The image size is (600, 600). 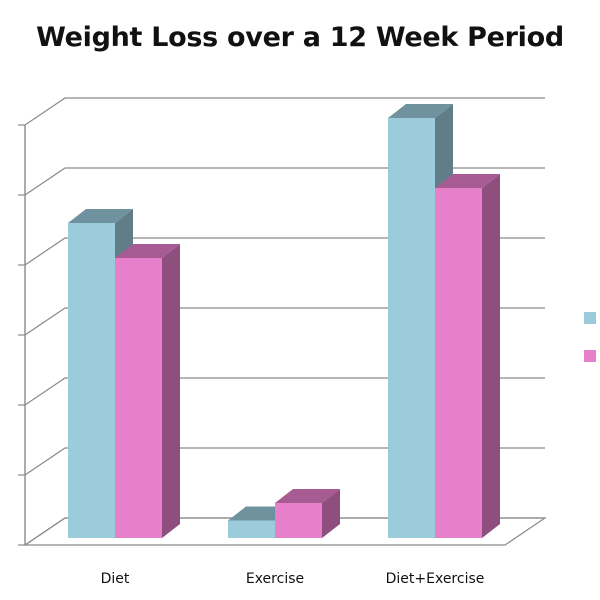 What do you see at coordinates (275, 579) in the screenshot?
I see `x-tick-label: Exercise` at bounding box center [275, 579].